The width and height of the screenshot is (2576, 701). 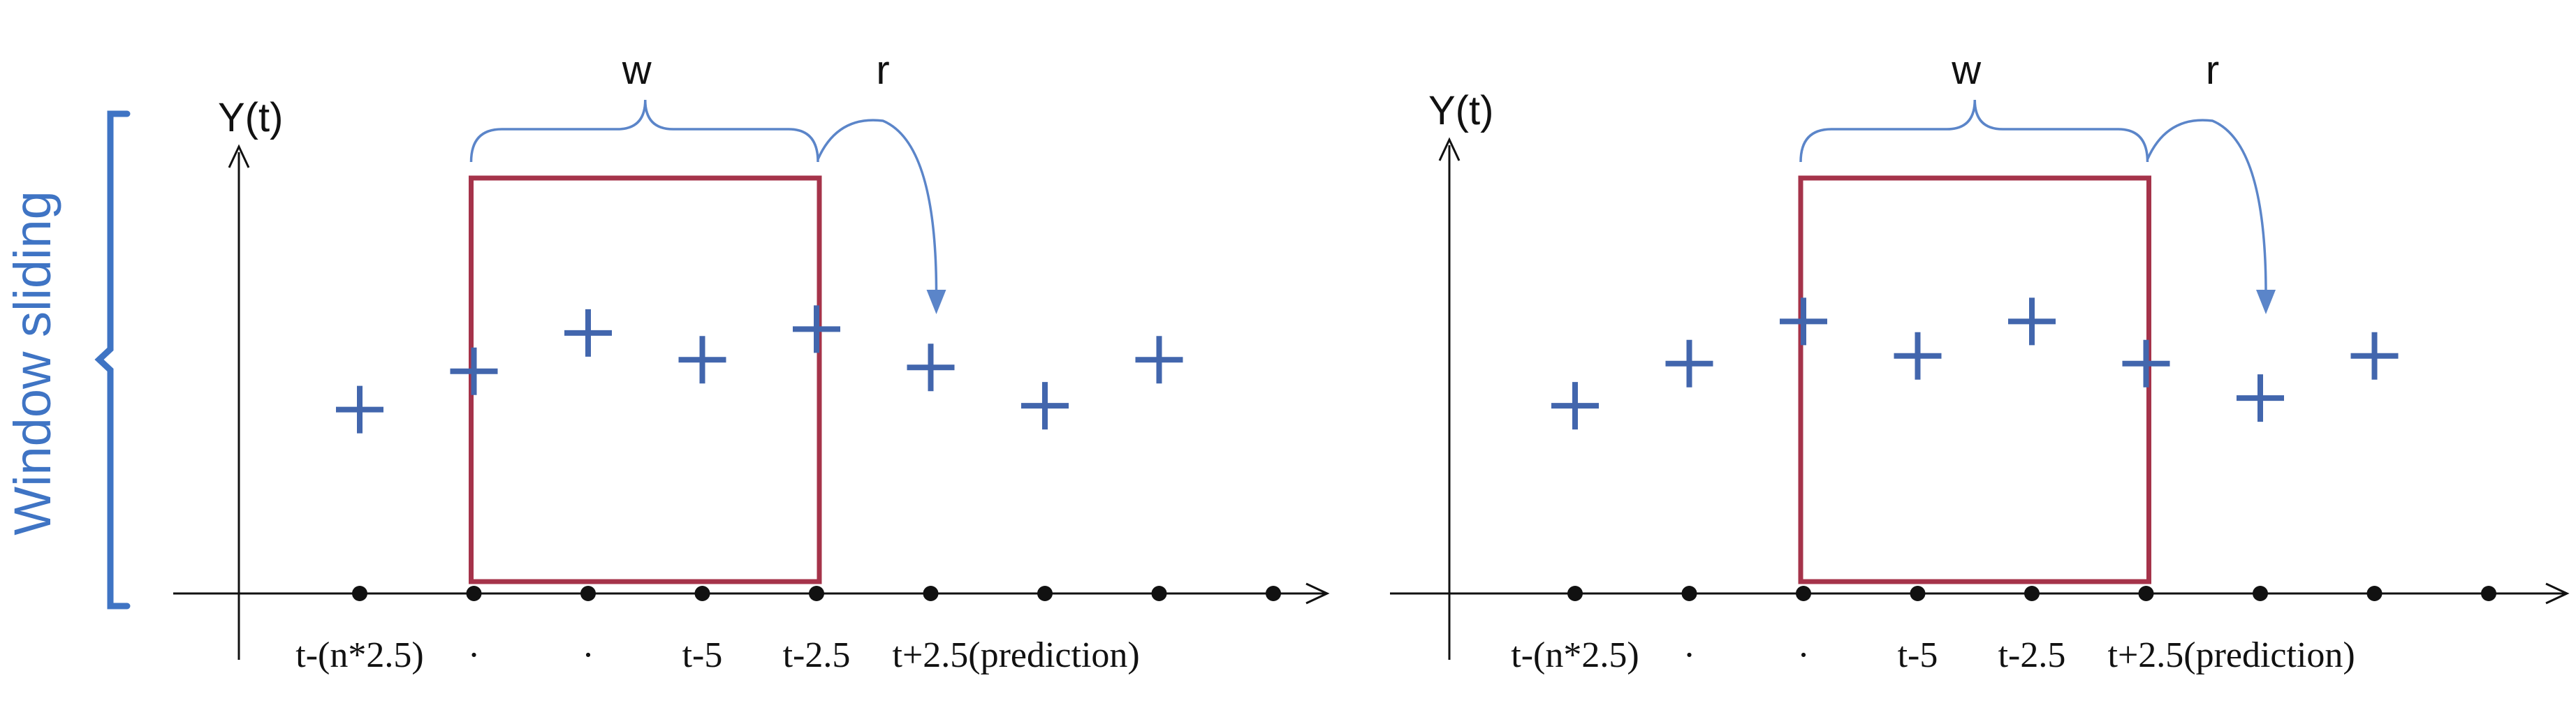 I want to click on window-sliding-label: Window sliding, so click(x=32, y=363).